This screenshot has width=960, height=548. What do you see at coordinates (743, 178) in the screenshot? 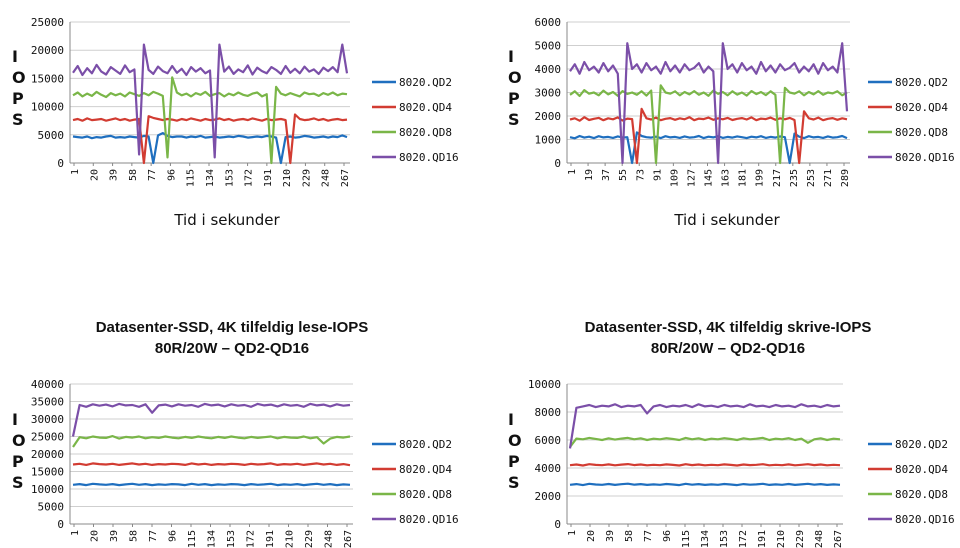
I see `x-tick-label: 181` at bounding box center [743, 178].